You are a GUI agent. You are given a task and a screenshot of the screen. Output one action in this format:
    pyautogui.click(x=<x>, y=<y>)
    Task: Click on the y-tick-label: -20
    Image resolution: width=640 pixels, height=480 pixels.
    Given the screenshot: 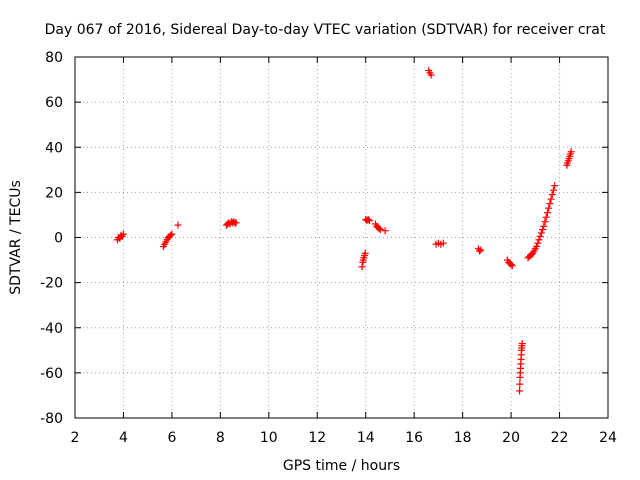 What is the action you would take?
    pyautogui.click(x=51, y=284)
    